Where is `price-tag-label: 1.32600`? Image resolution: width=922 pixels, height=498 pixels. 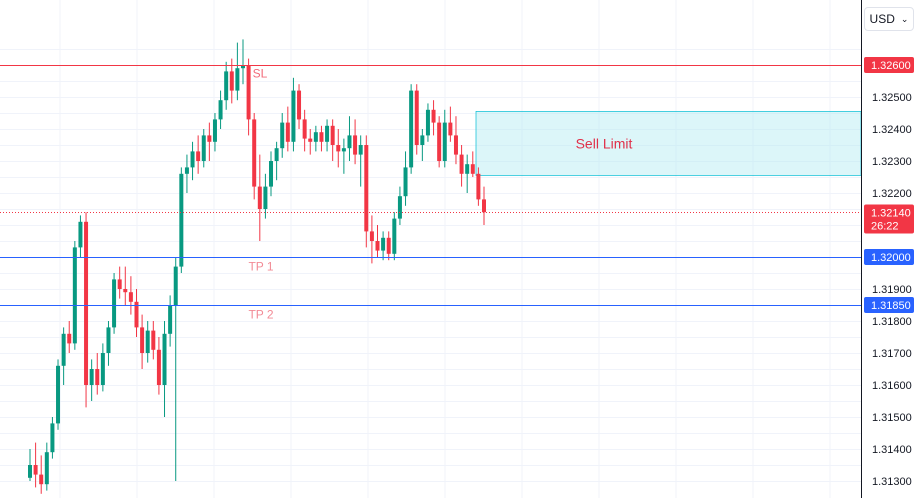
price-tag-label: 1.32600 is located at coordinates (891, 66).